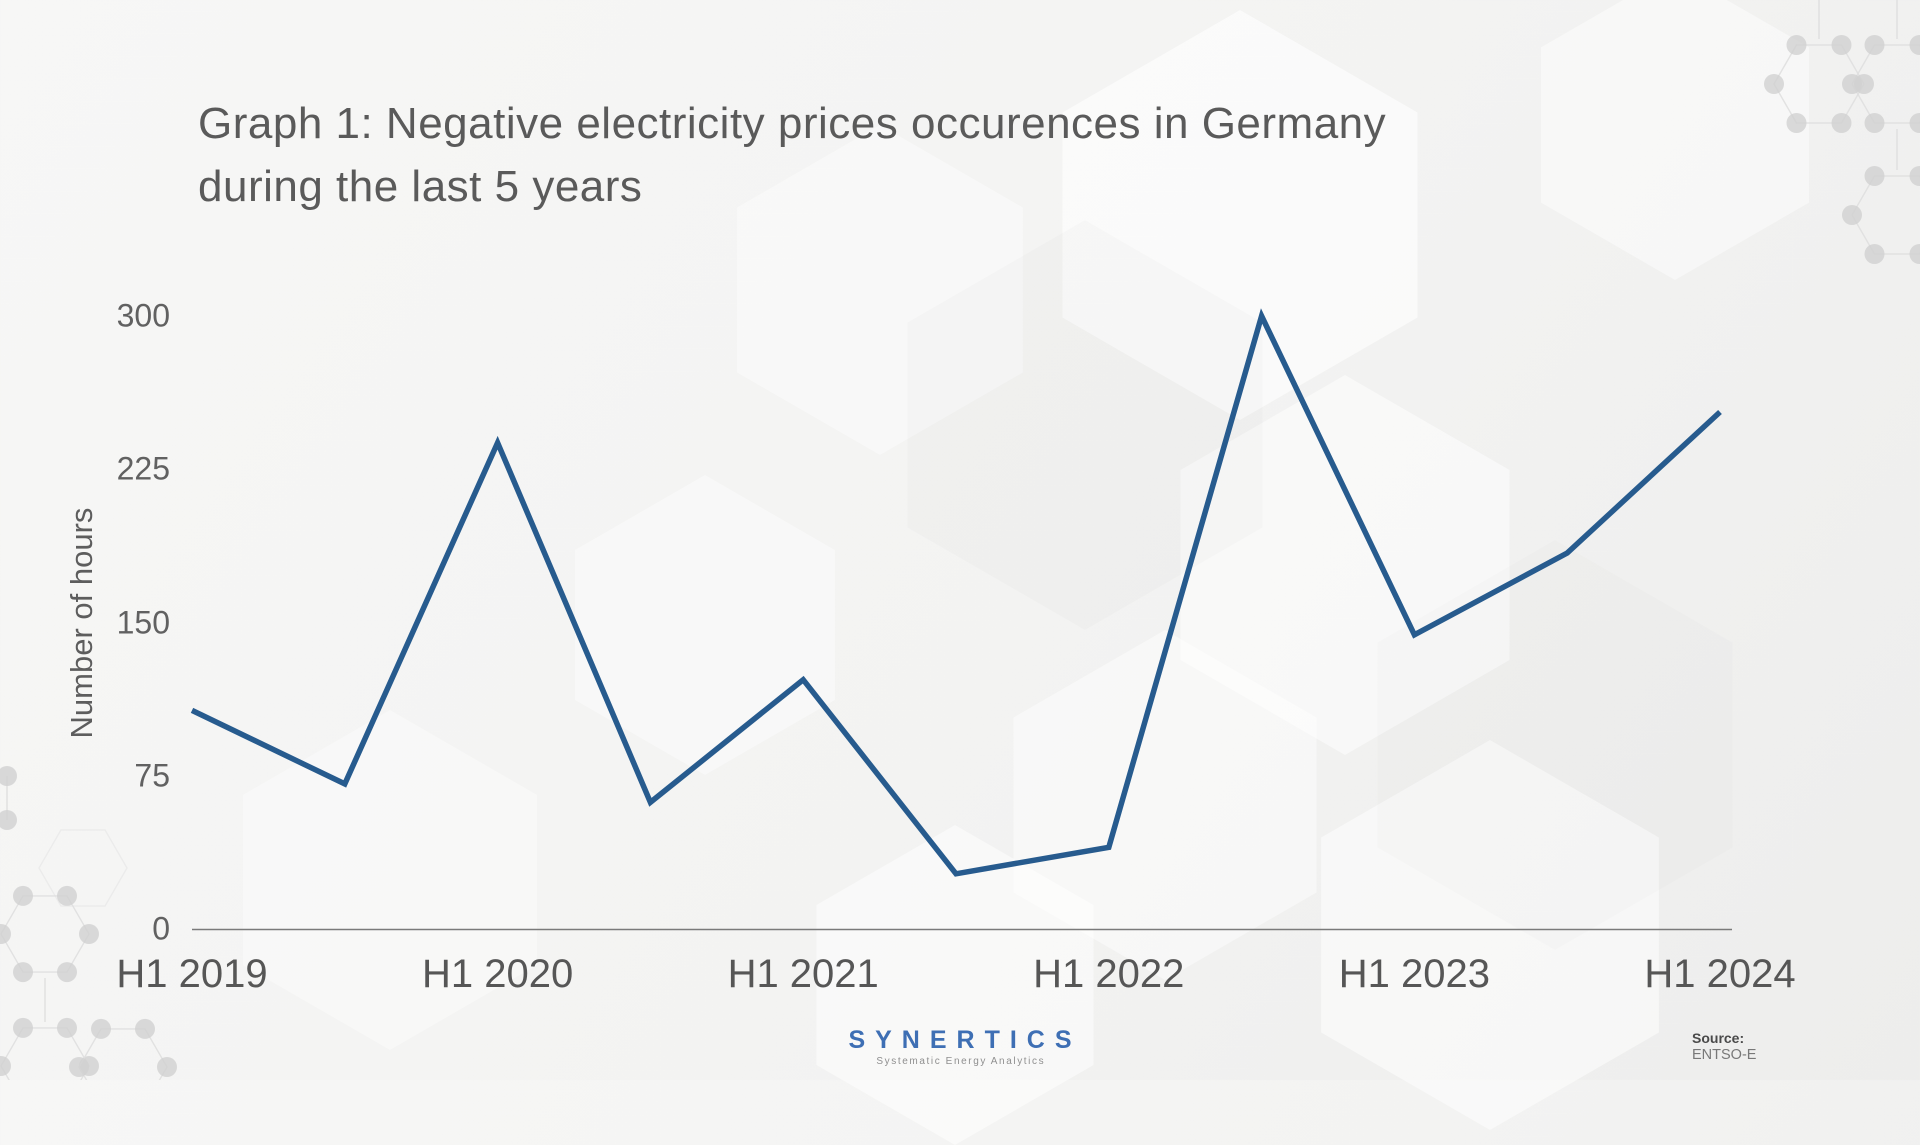  I want to click on chart-title-line2: during the last 5 years, so click(792, 186).